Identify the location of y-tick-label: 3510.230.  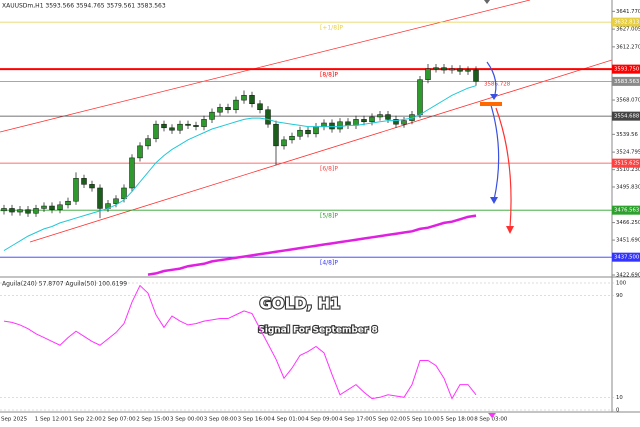
(628, 170).